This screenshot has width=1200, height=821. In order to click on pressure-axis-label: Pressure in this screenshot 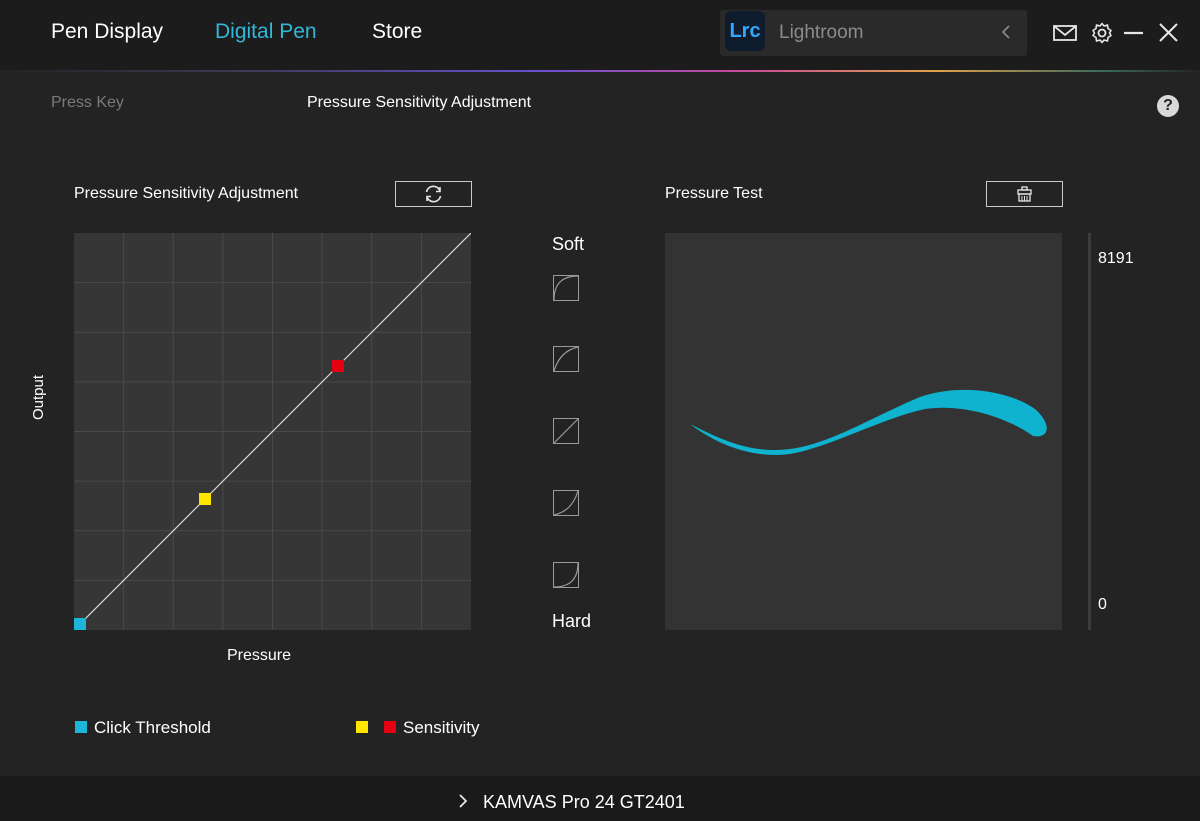, I will do `click(259, 655)`.